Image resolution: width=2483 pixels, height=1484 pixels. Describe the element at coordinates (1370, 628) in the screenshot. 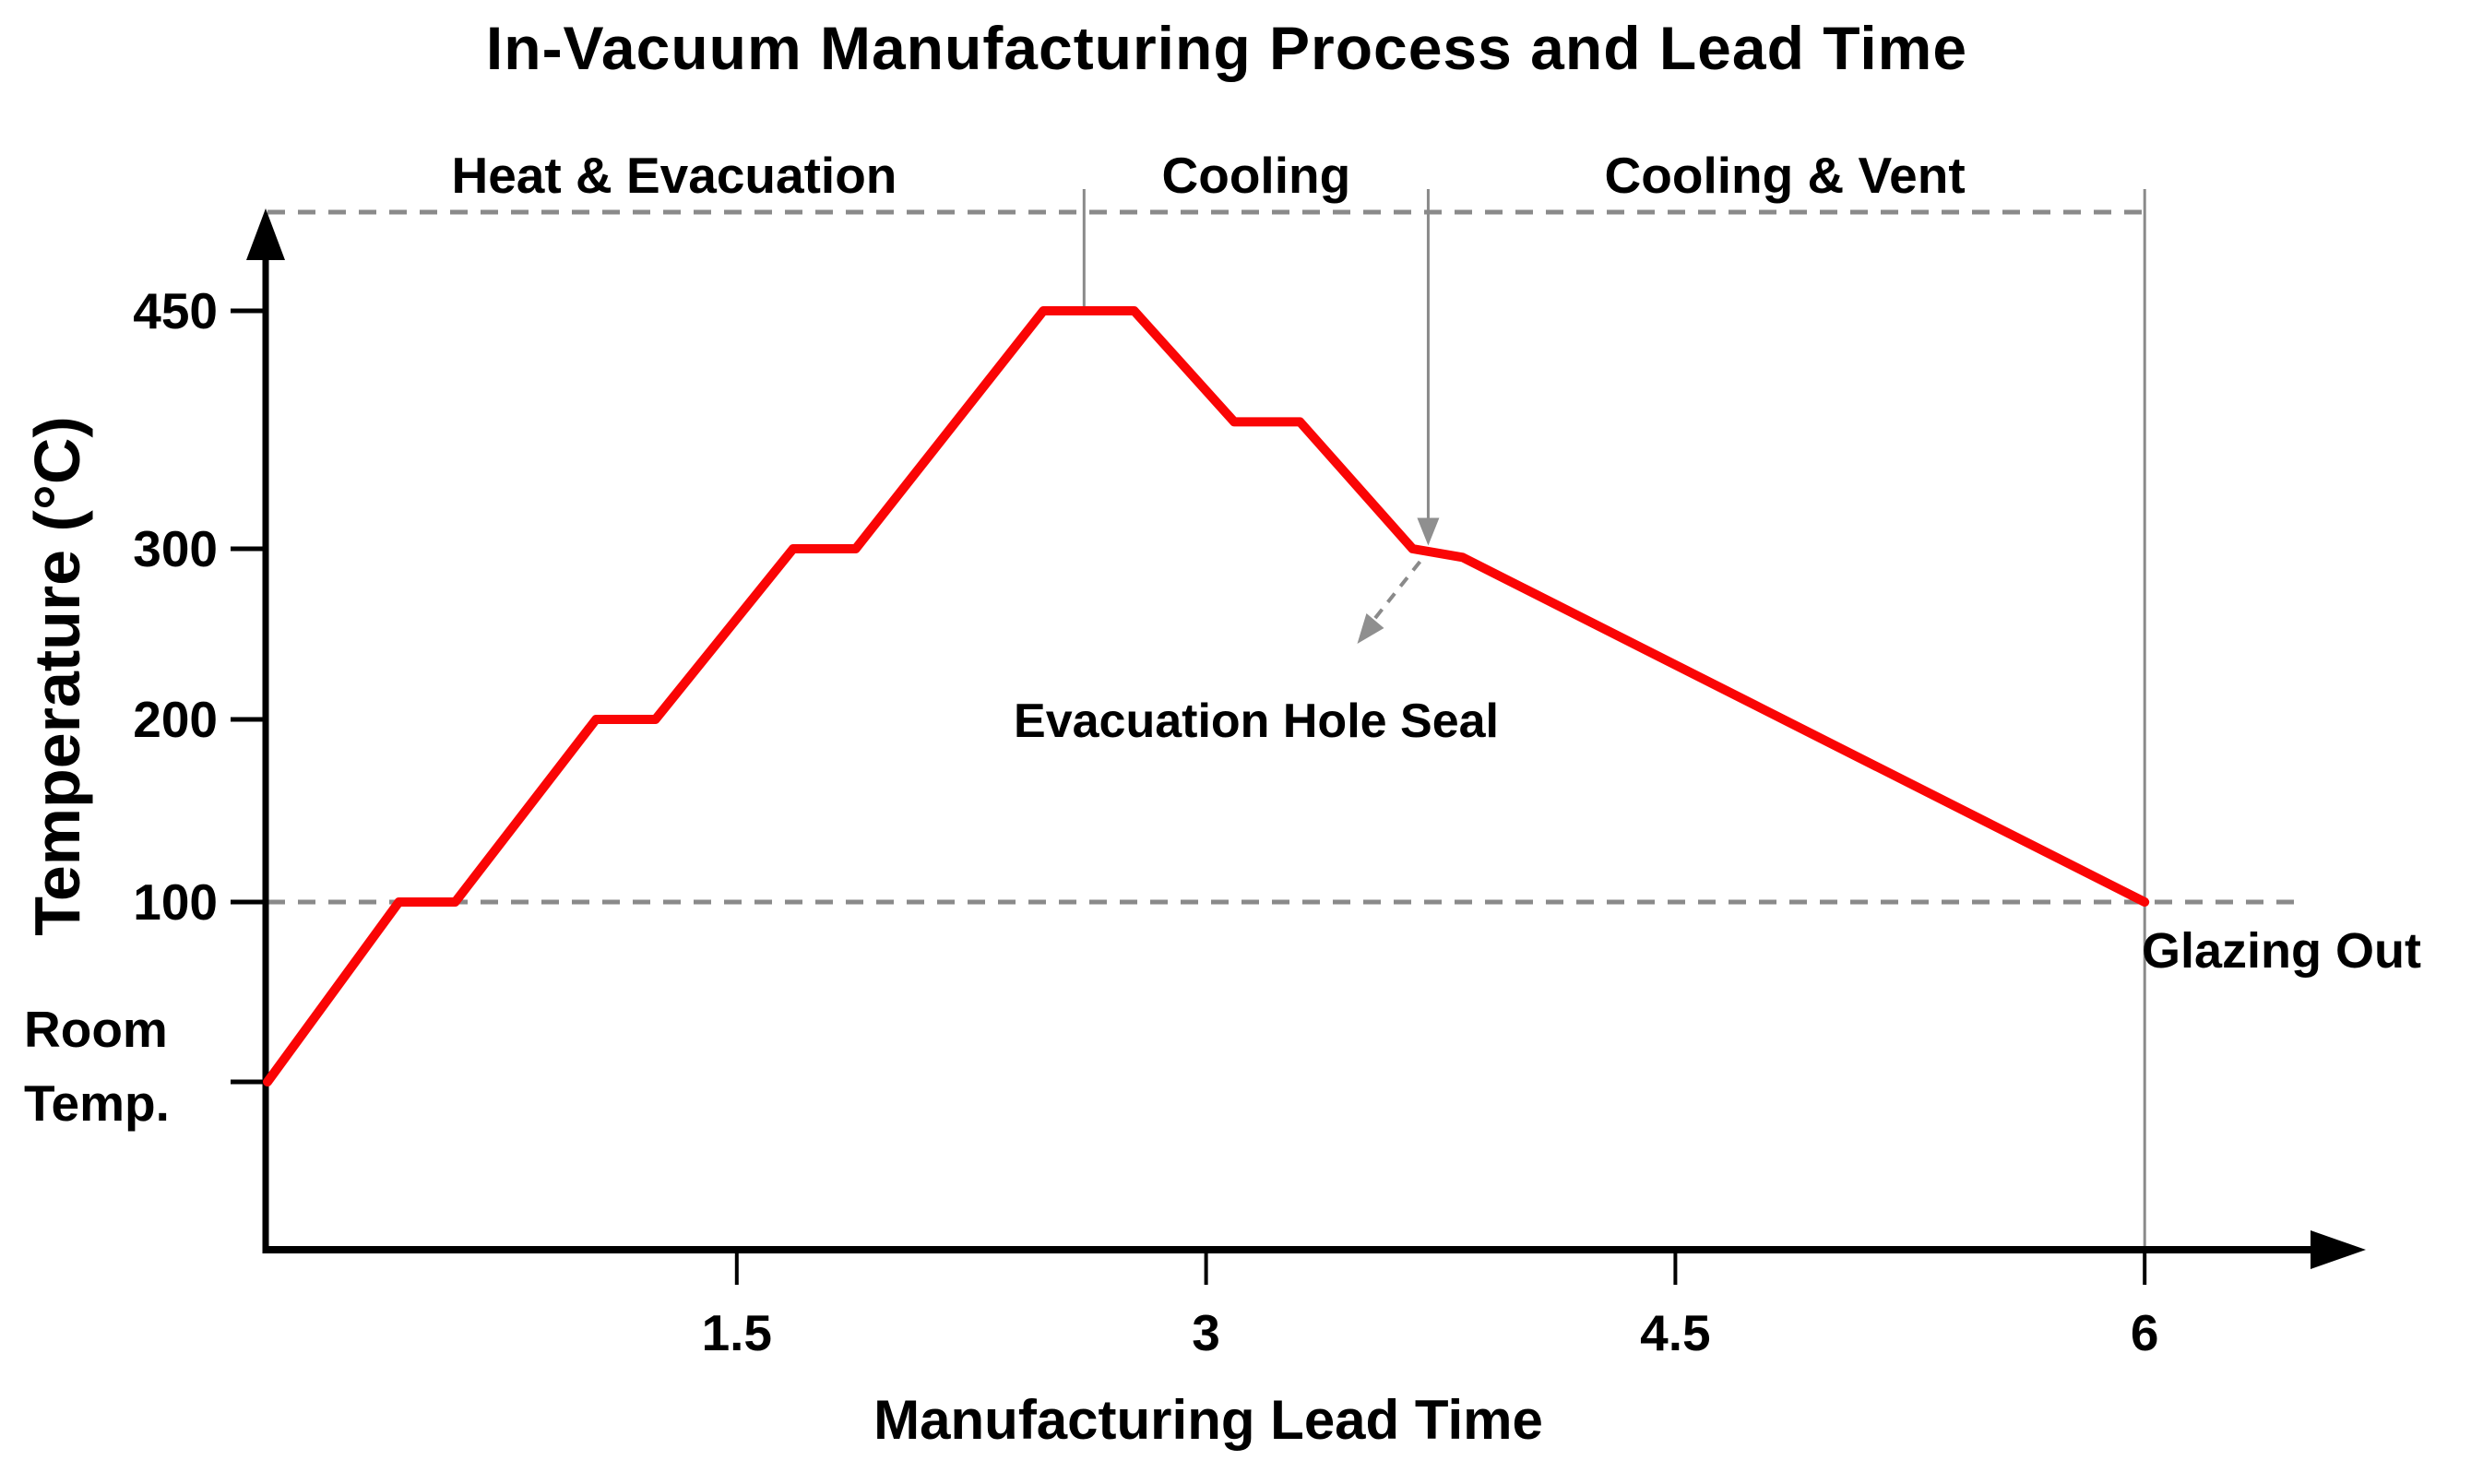

I see `seal-annotation-arrowhead` at that location.